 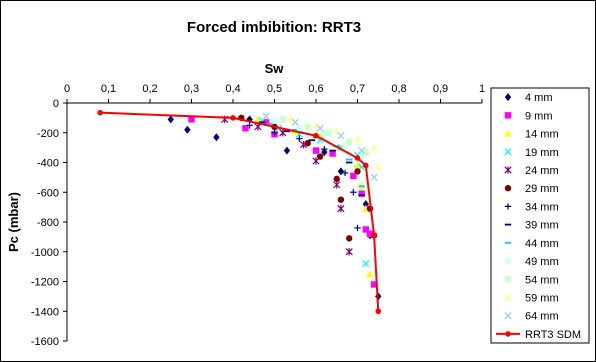 What do you see at coordinates (542, 189) in the screenshot?
I see `legend-label: 29 mm` at bounding box center [542, 189].